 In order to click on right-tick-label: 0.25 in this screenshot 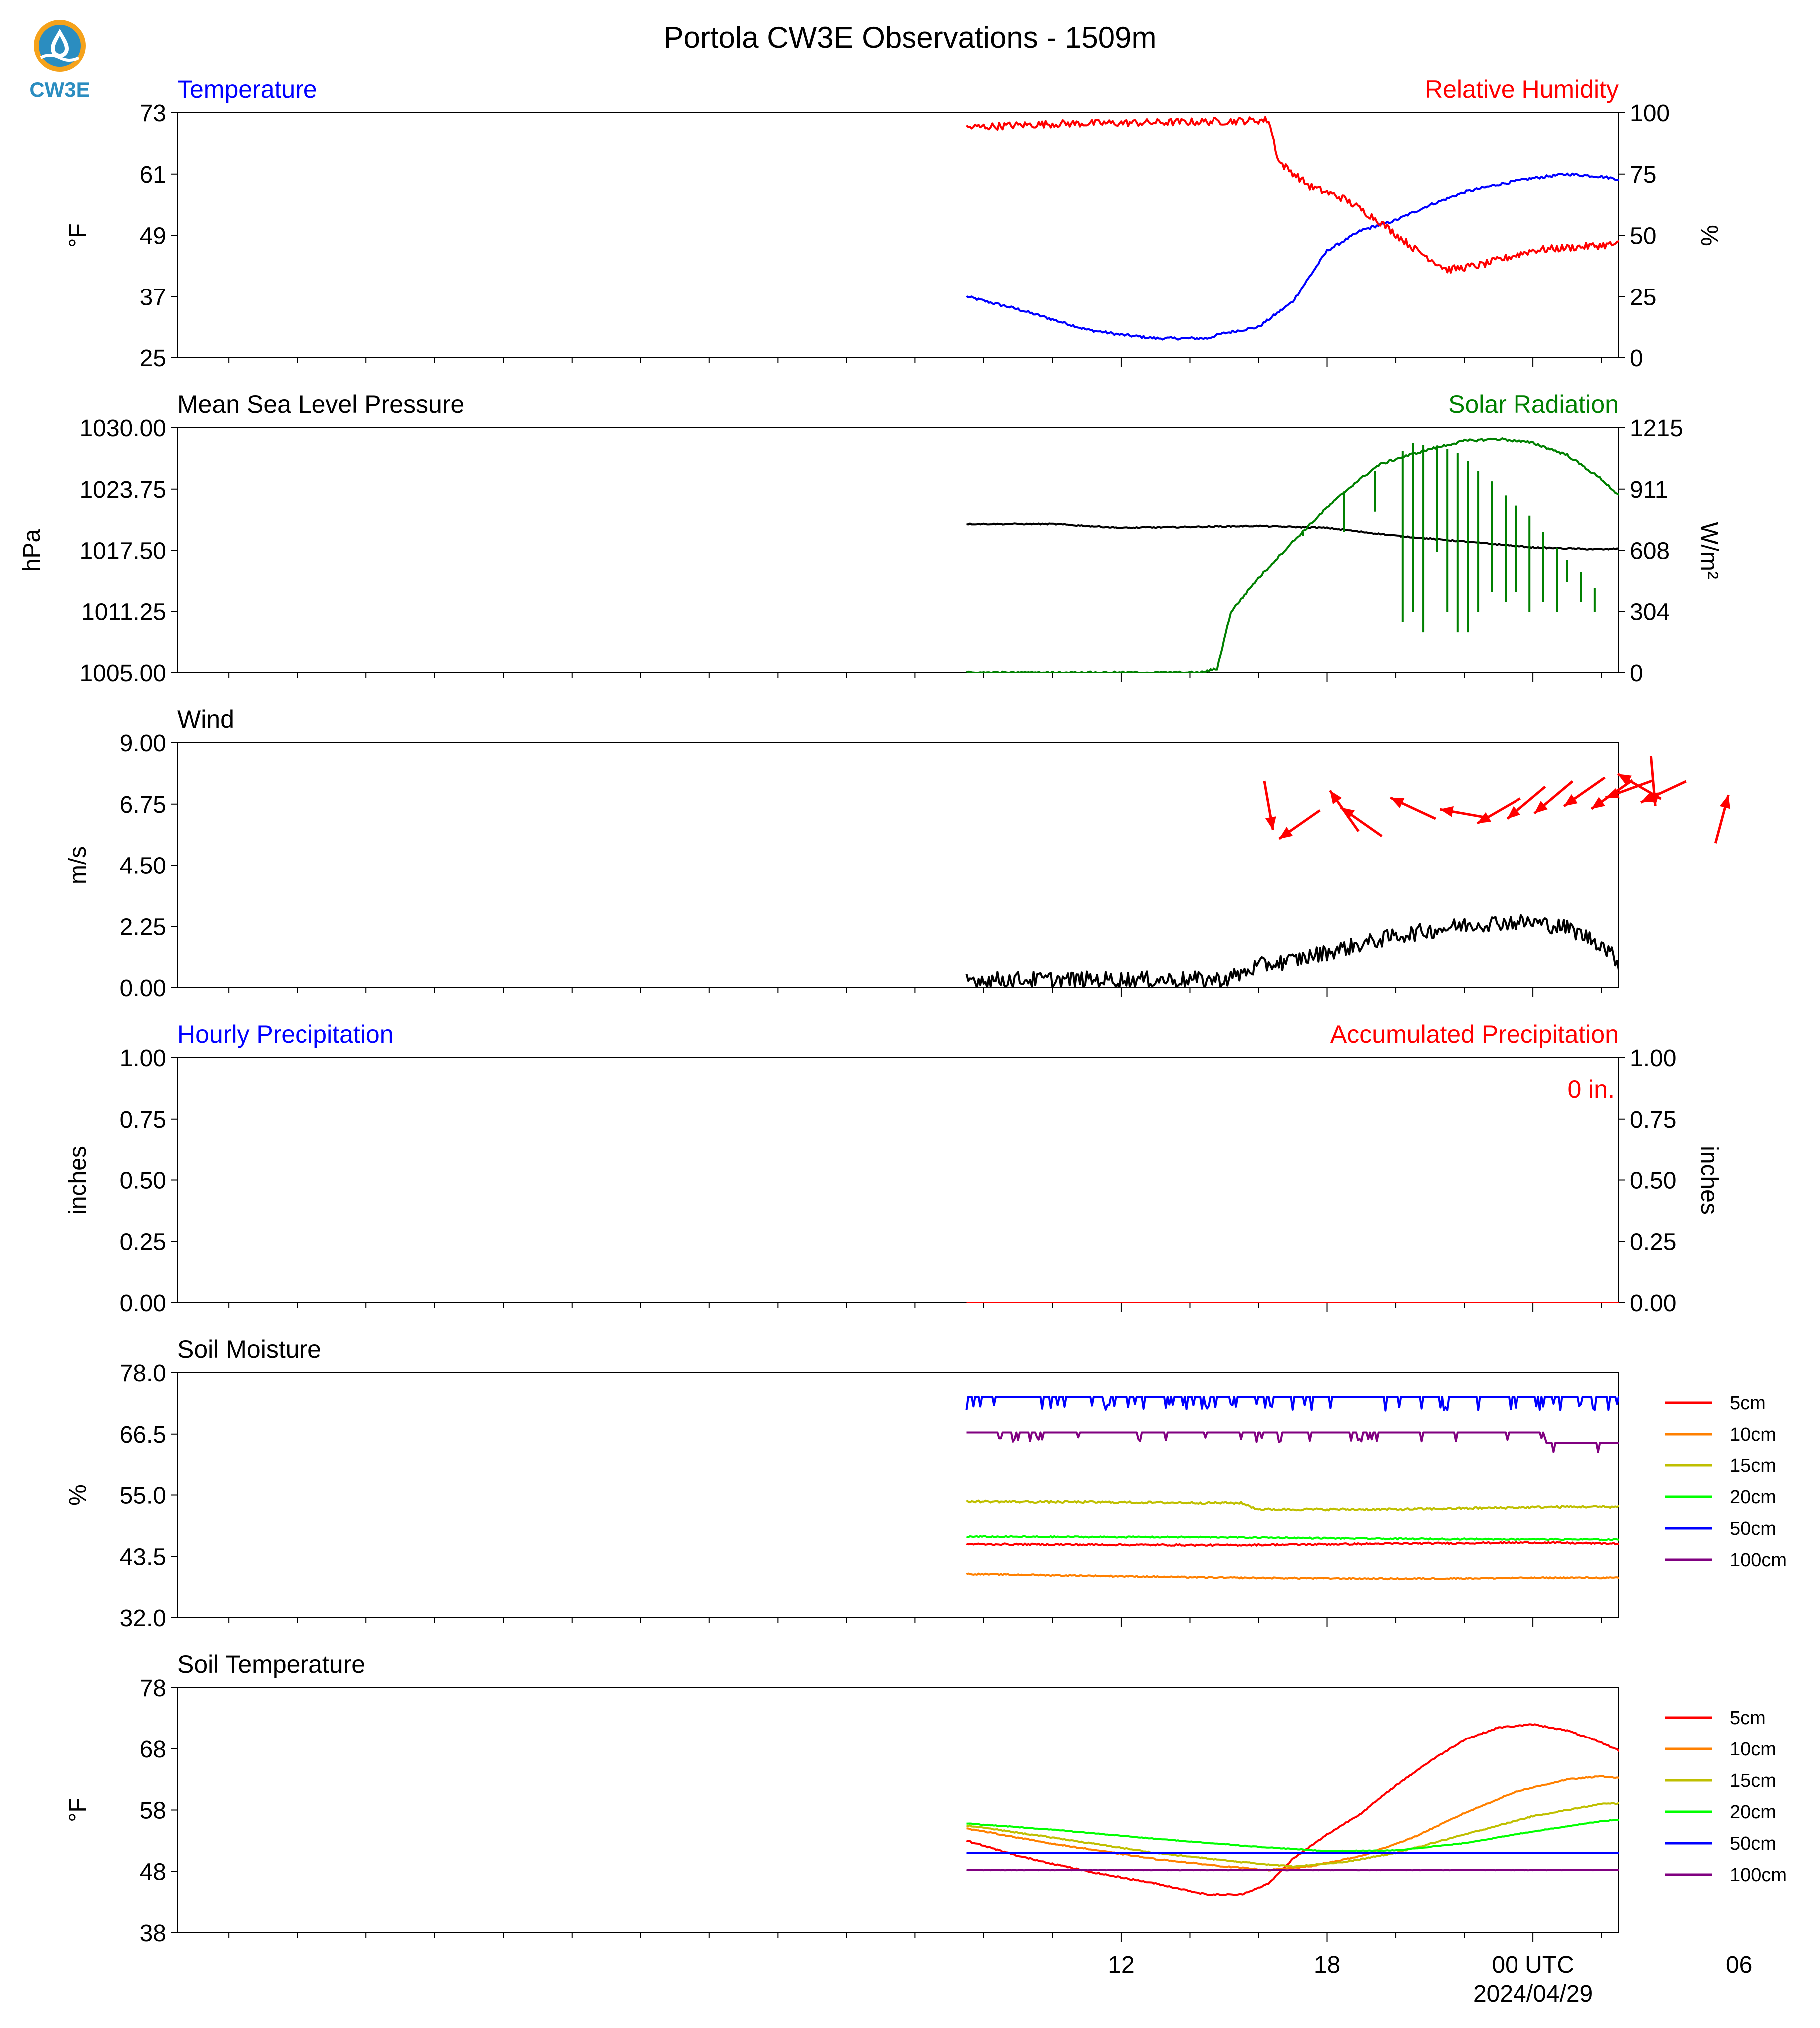, I will do `click(1653, 1242)`.